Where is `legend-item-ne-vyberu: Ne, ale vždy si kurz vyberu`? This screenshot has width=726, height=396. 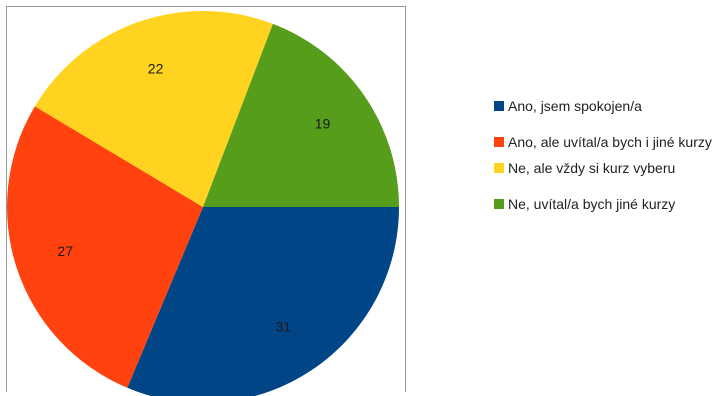 legend-item-ne-vyberu: Ne, ale vždy si kurz vyberu is located at coordinates (610, 168).